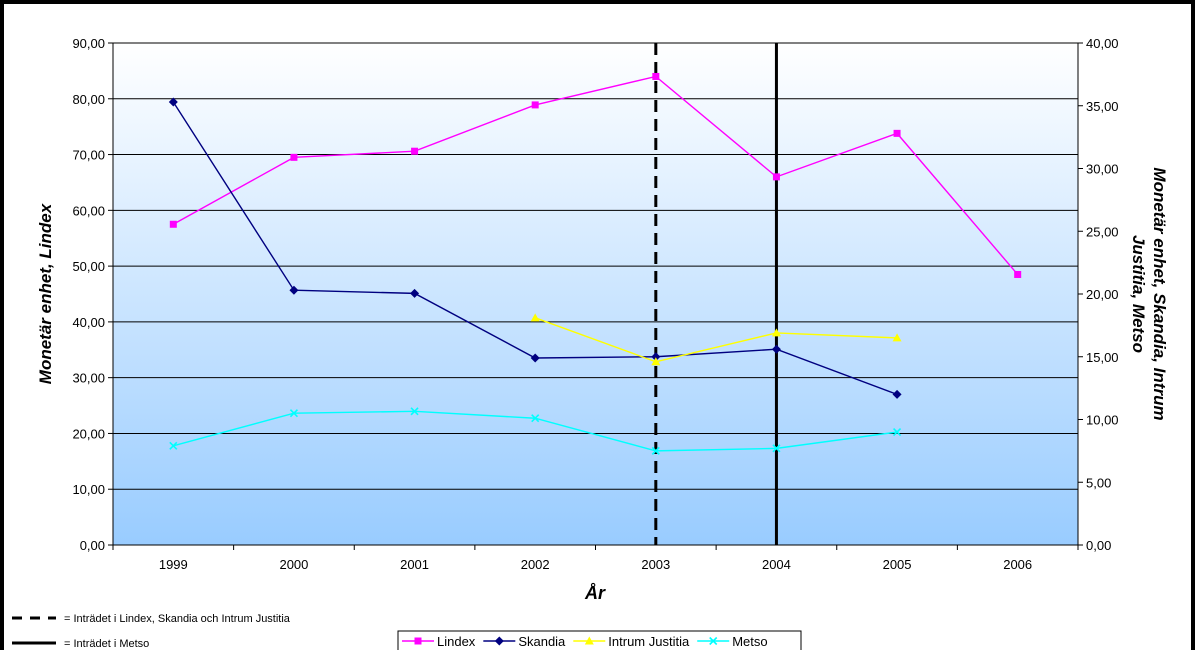 The image size is (1195, 650). I want to click on left-axis-tick-label: 70,00, so click(88, 155).